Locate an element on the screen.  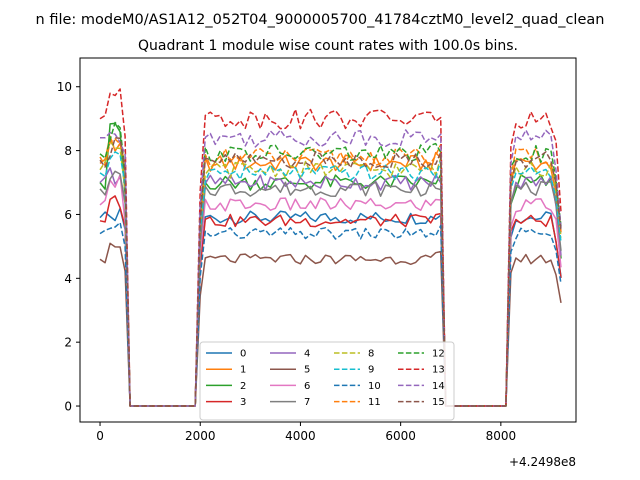
legend-label-5: 5 is located at coordinates (307, 370).